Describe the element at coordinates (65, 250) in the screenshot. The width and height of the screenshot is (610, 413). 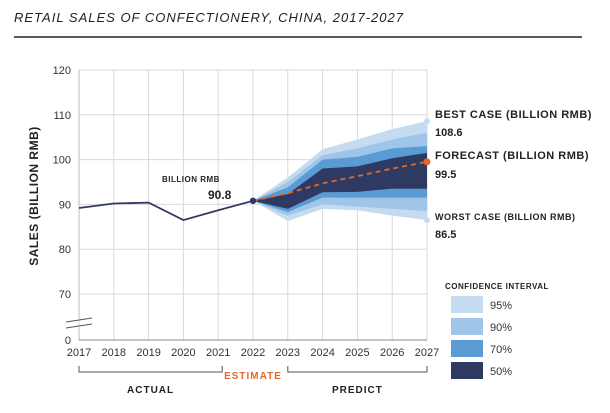
I see `y-tick-label: 80` at that location.